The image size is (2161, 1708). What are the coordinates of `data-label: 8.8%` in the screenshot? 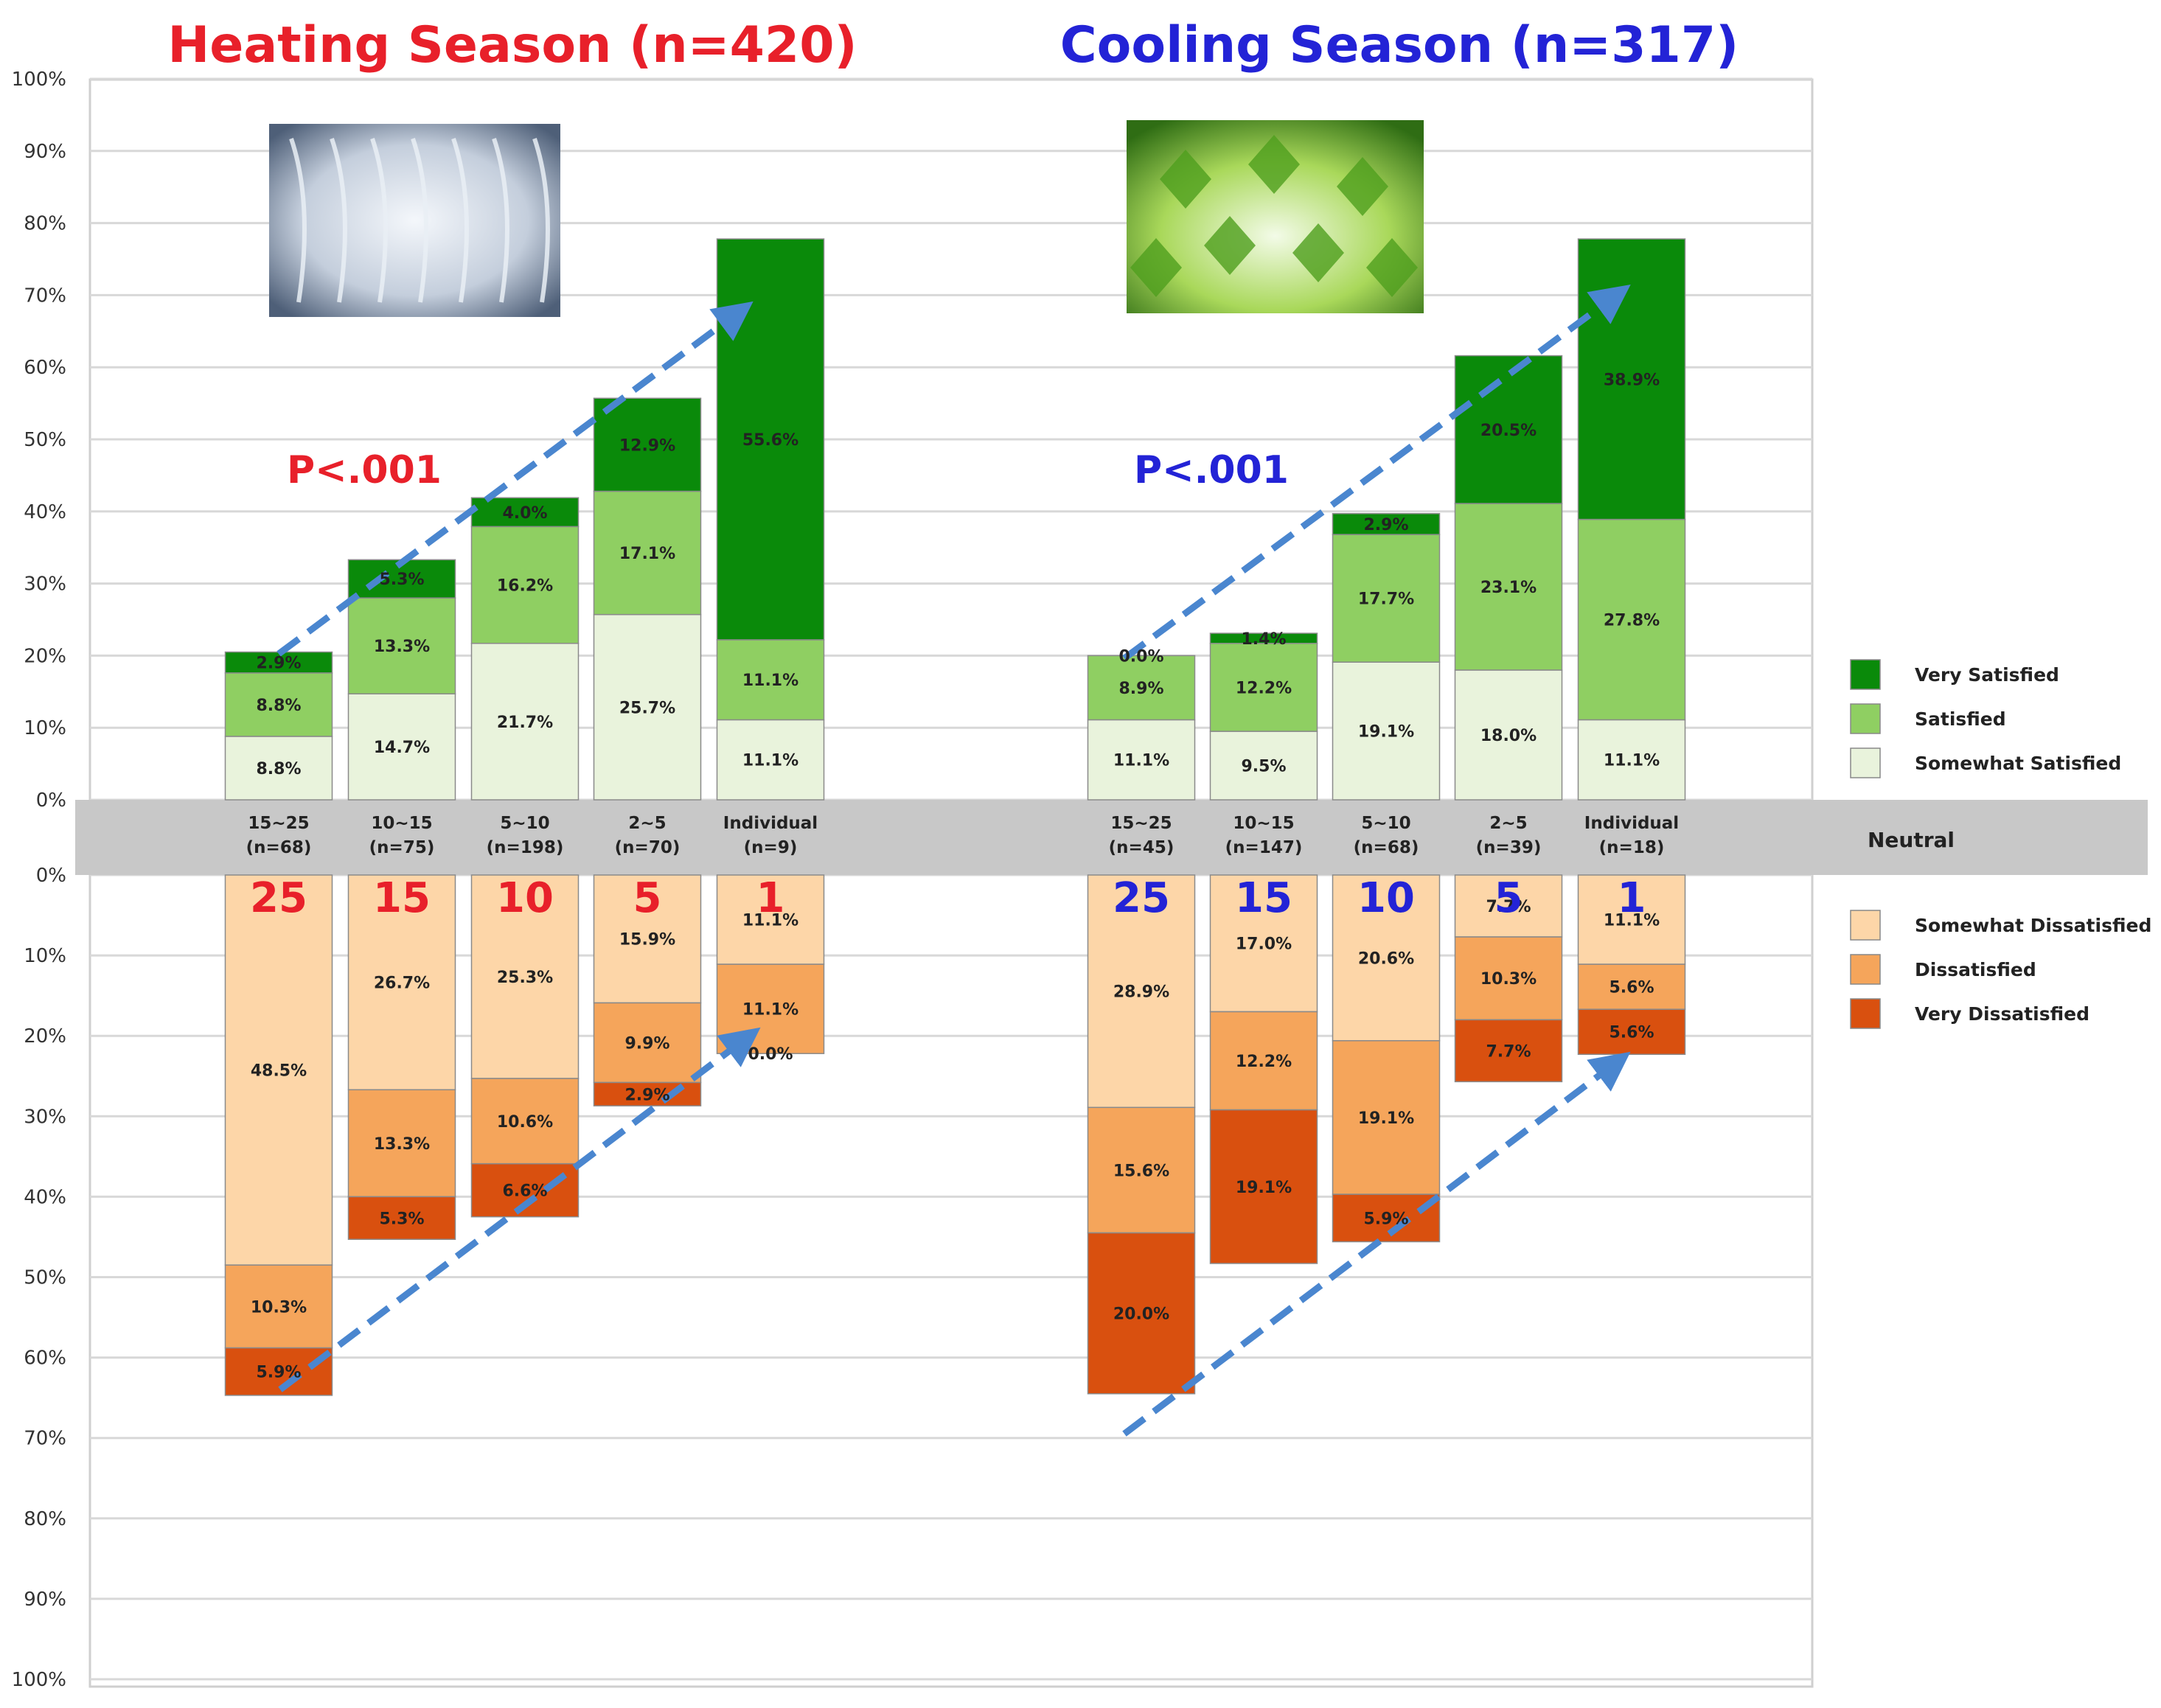 It's located at (279, 769).